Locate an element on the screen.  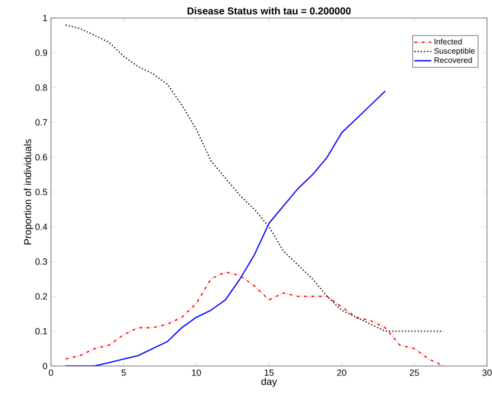
x-tick-label: 10 is located at coordinates (196, 373).